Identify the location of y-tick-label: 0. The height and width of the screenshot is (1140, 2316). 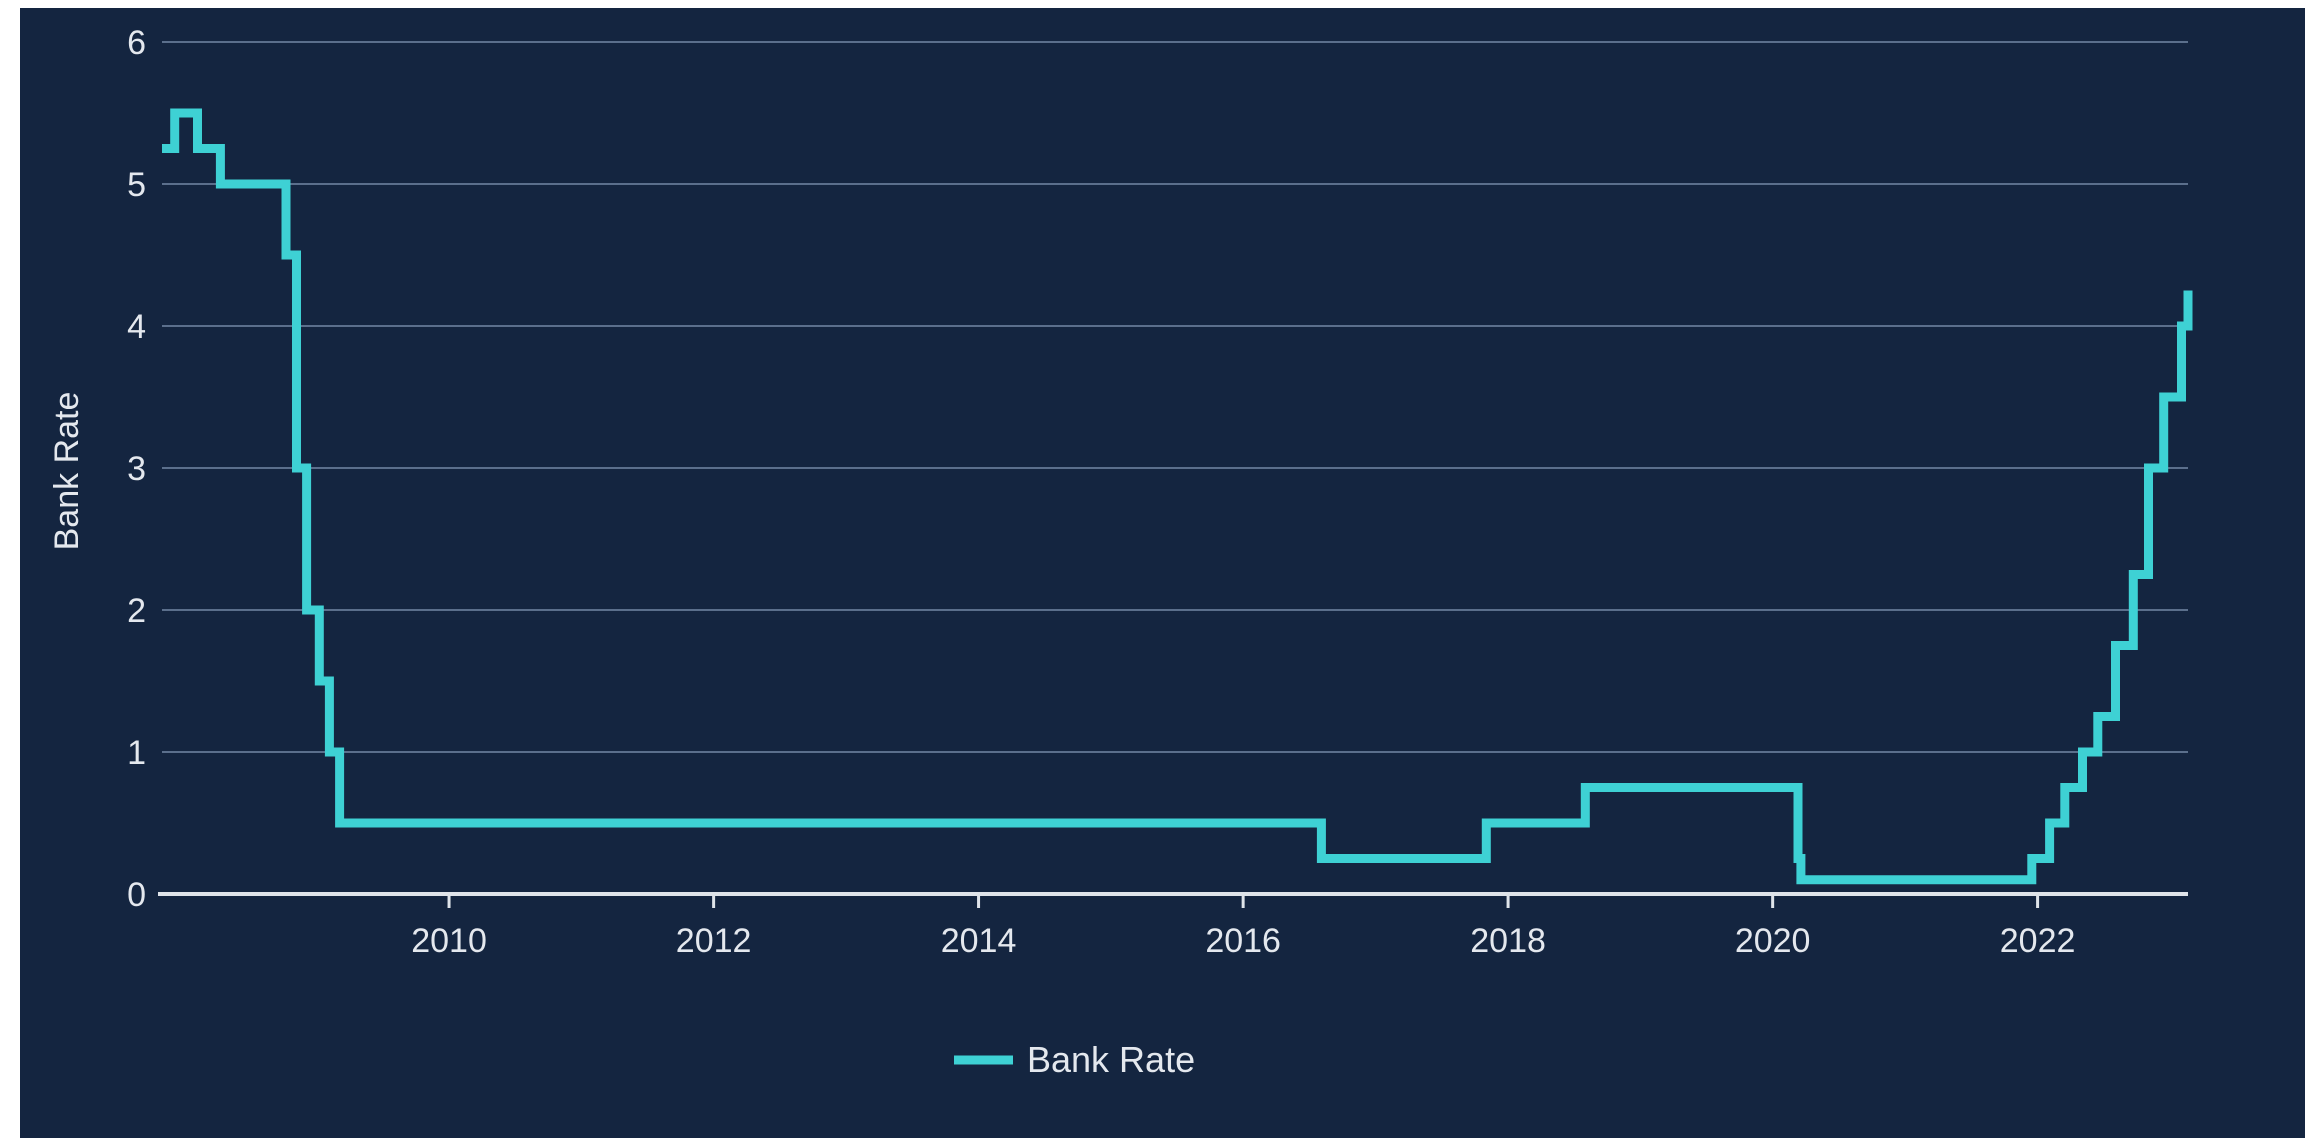
(136, 895).